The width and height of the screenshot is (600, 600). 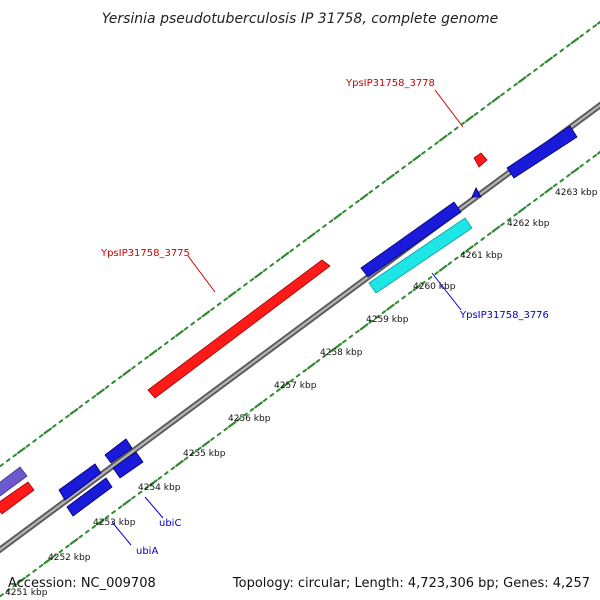 What do you see at coordinates (481, 256) in the screenshot?
I see `tick-label: 4261 kbp` at bounding box center [481, 256].